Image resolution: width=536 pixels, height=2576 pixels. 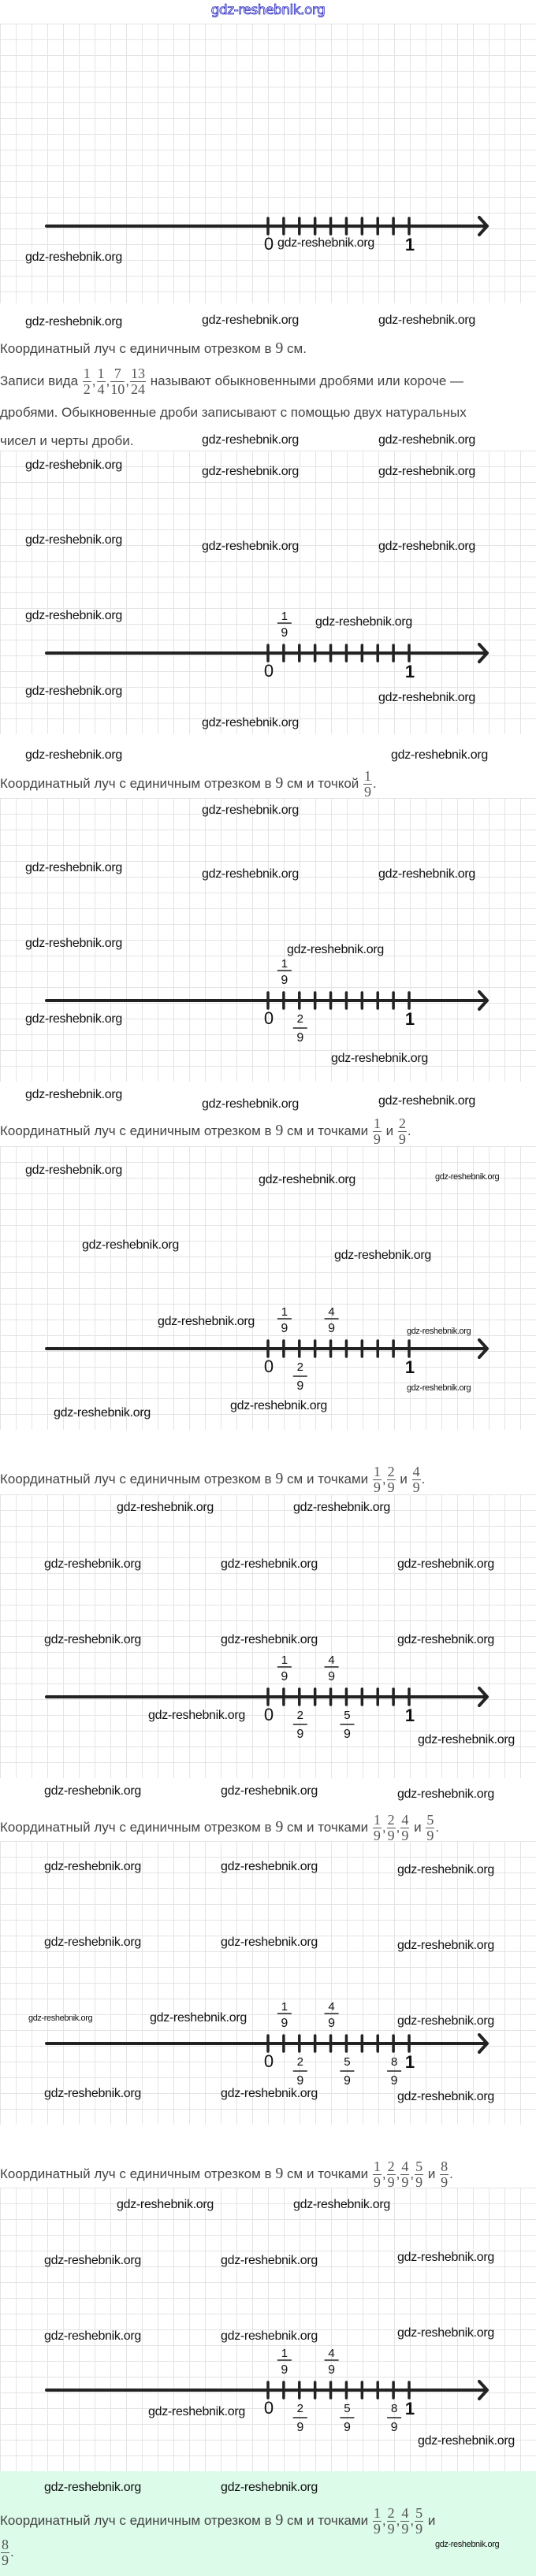 I want to click on fraction-numerator: 1, so click(x=101, y=374).